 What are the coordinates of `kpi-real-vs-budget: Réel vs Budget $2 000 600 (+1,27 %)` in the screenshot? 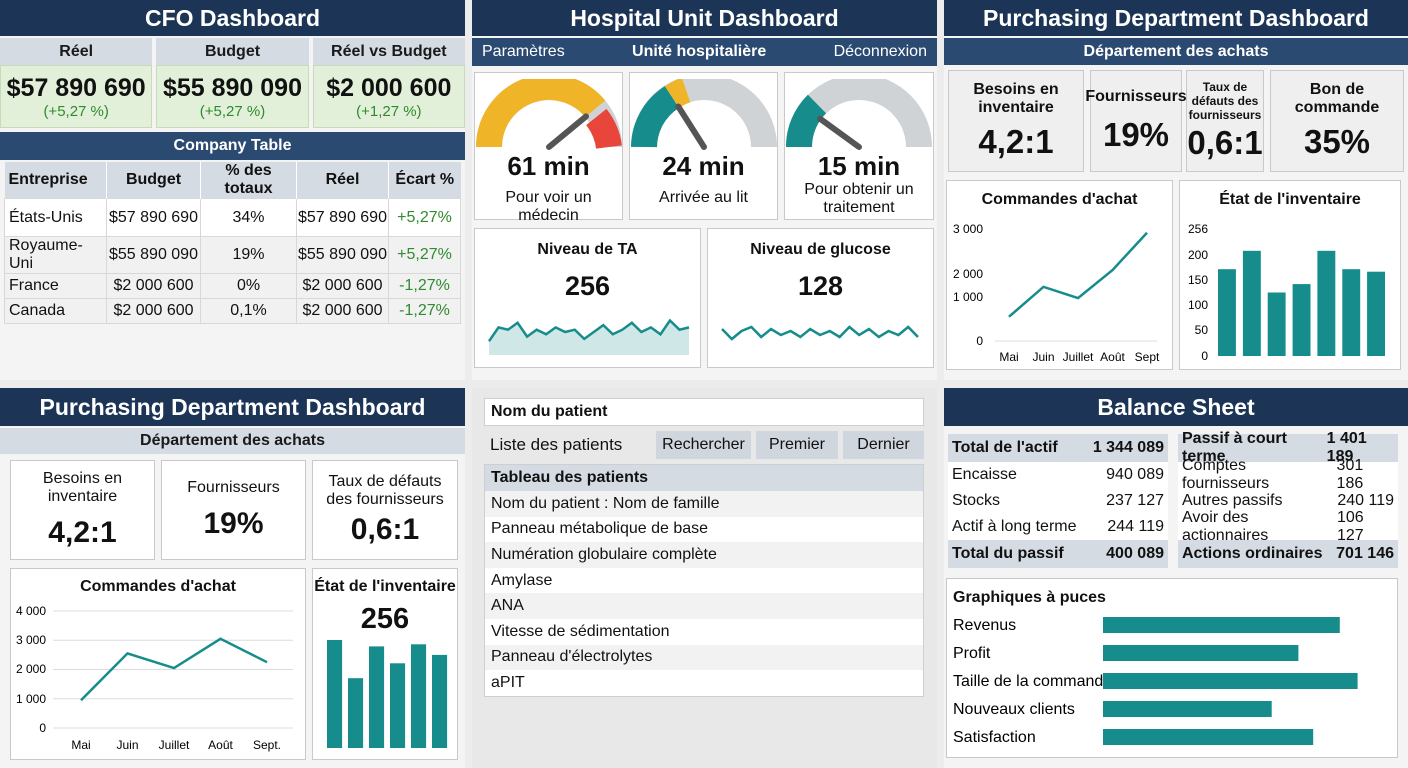 It's located at (388, 83).